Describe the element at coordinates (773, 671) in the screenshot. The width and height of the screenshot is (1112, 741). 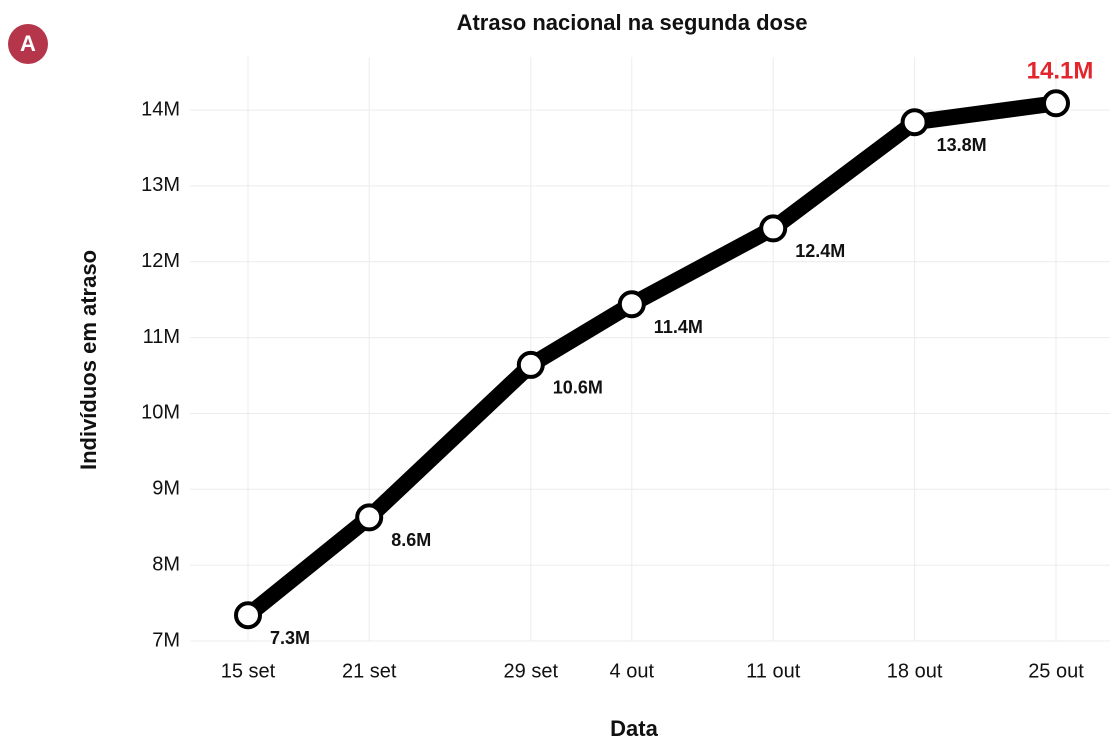
I see `x-tick-label: 11 out` at that location.